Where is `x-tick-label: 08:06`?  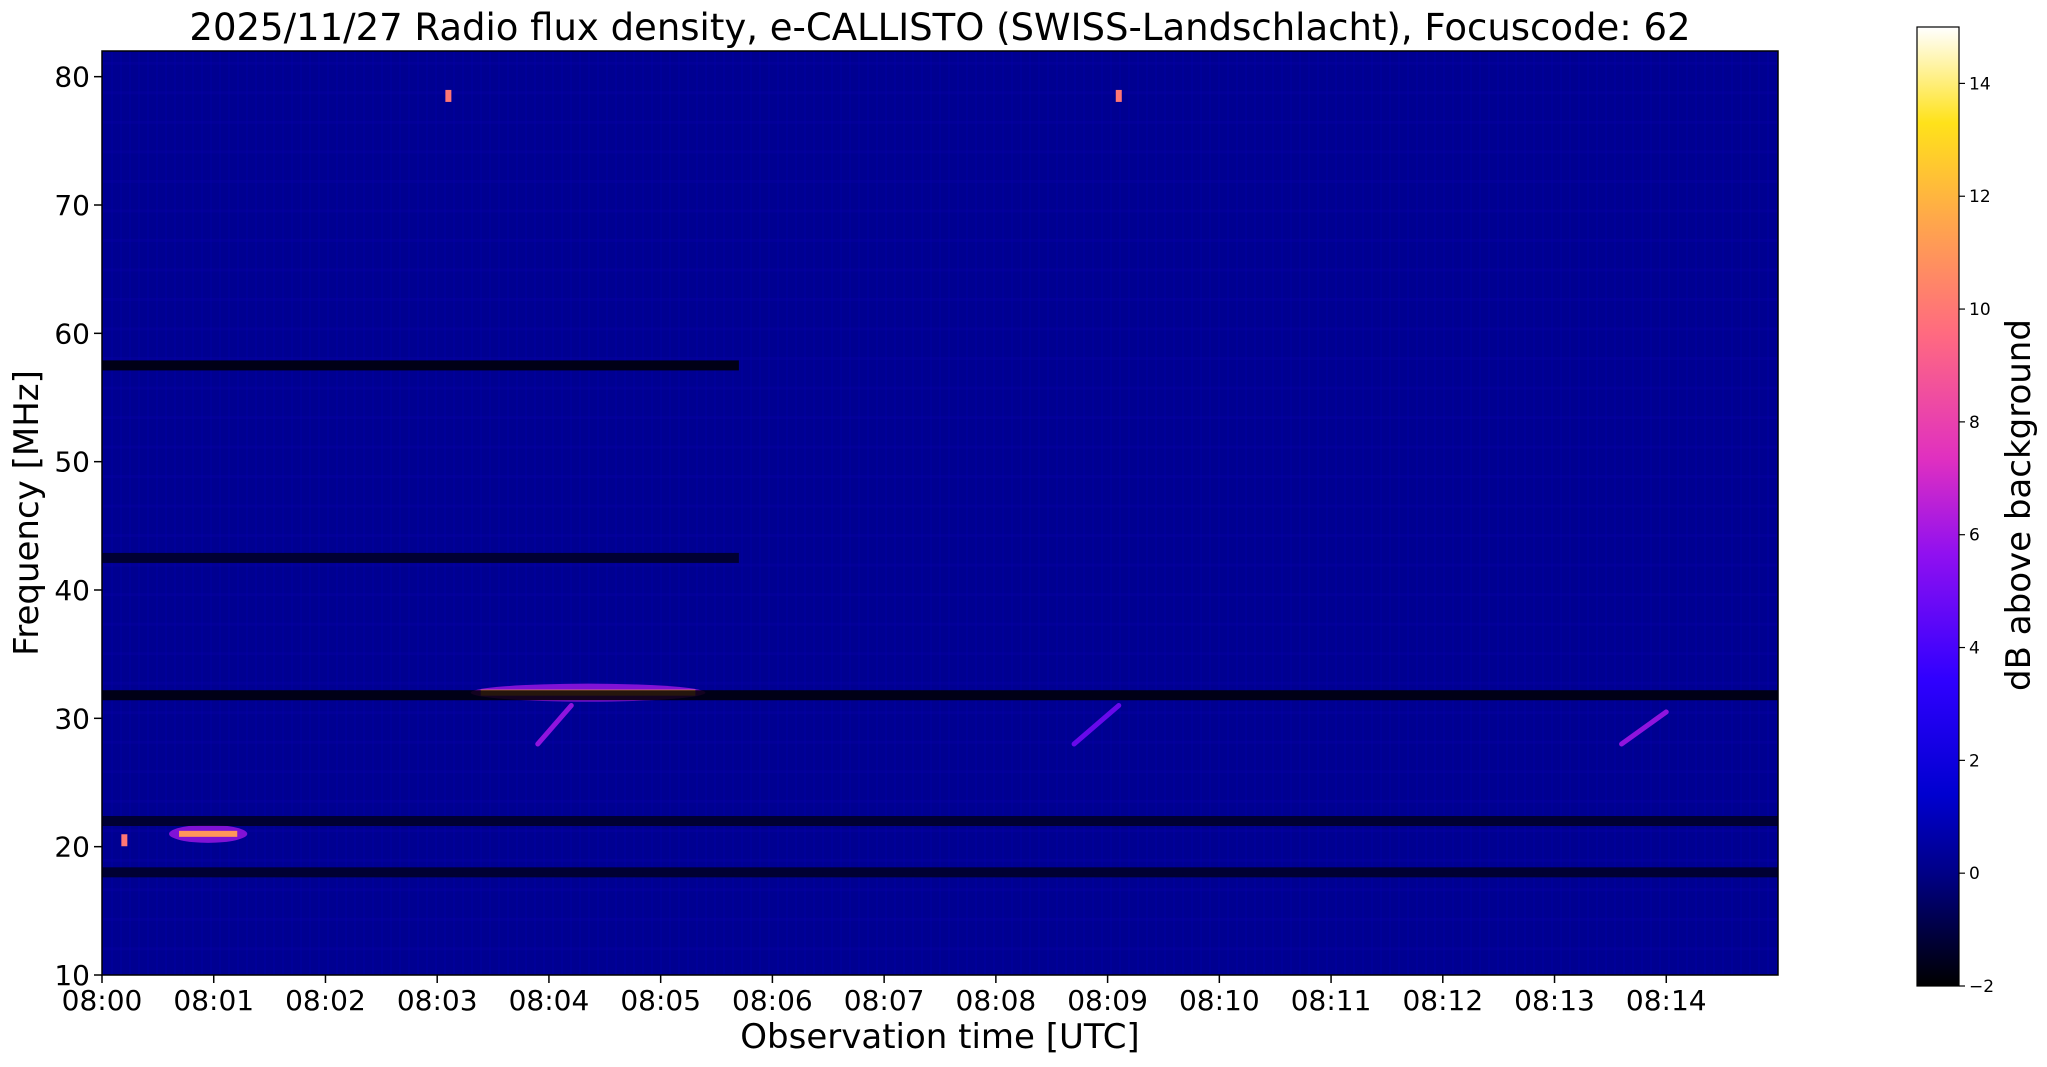 x-tick-label: 08:06 is located at coordinates (772, 1000).